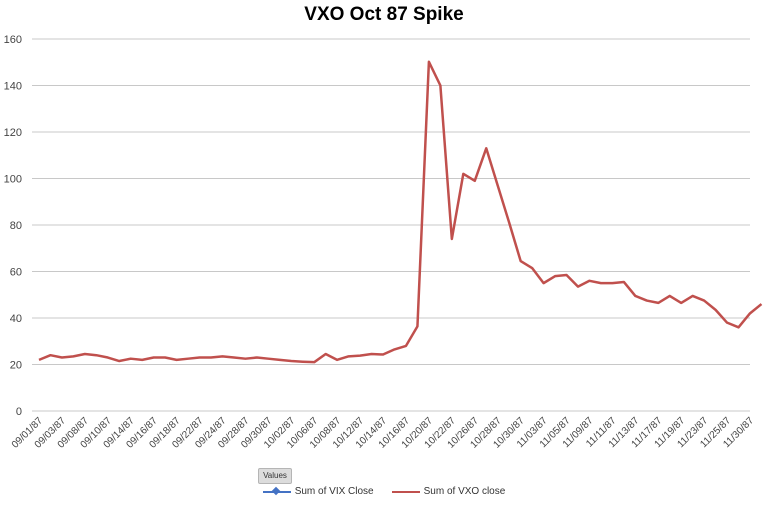 This screenshot has width=768, height=508. I want to click on legend-item-vix: Sum of VIX Close, so click(318, 491).